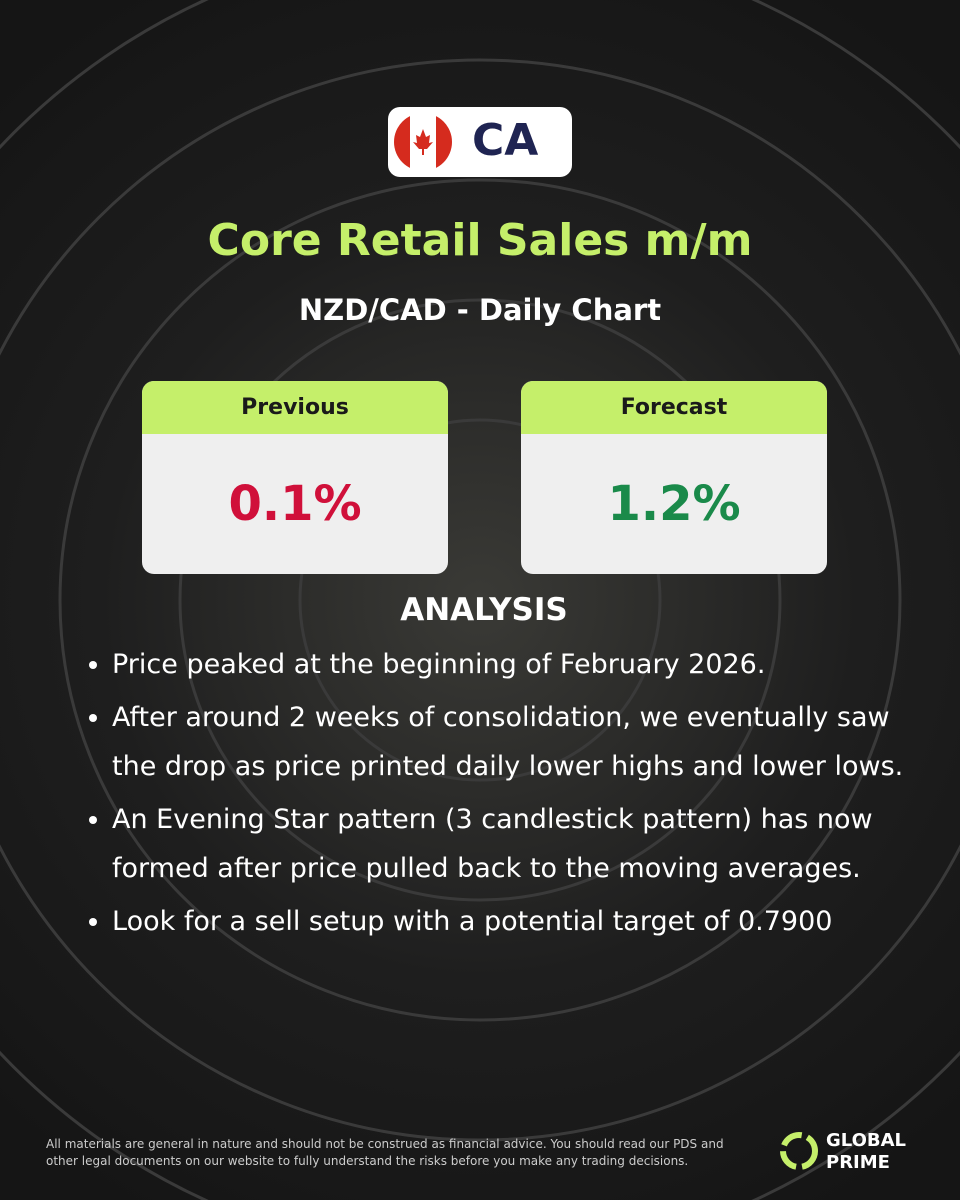 This screenshot has height=1200, width=960. What do you see at coordinates (295, 504) in the screenshot?
I see `card-value: 0.1%` at bounding box center [295, 504].